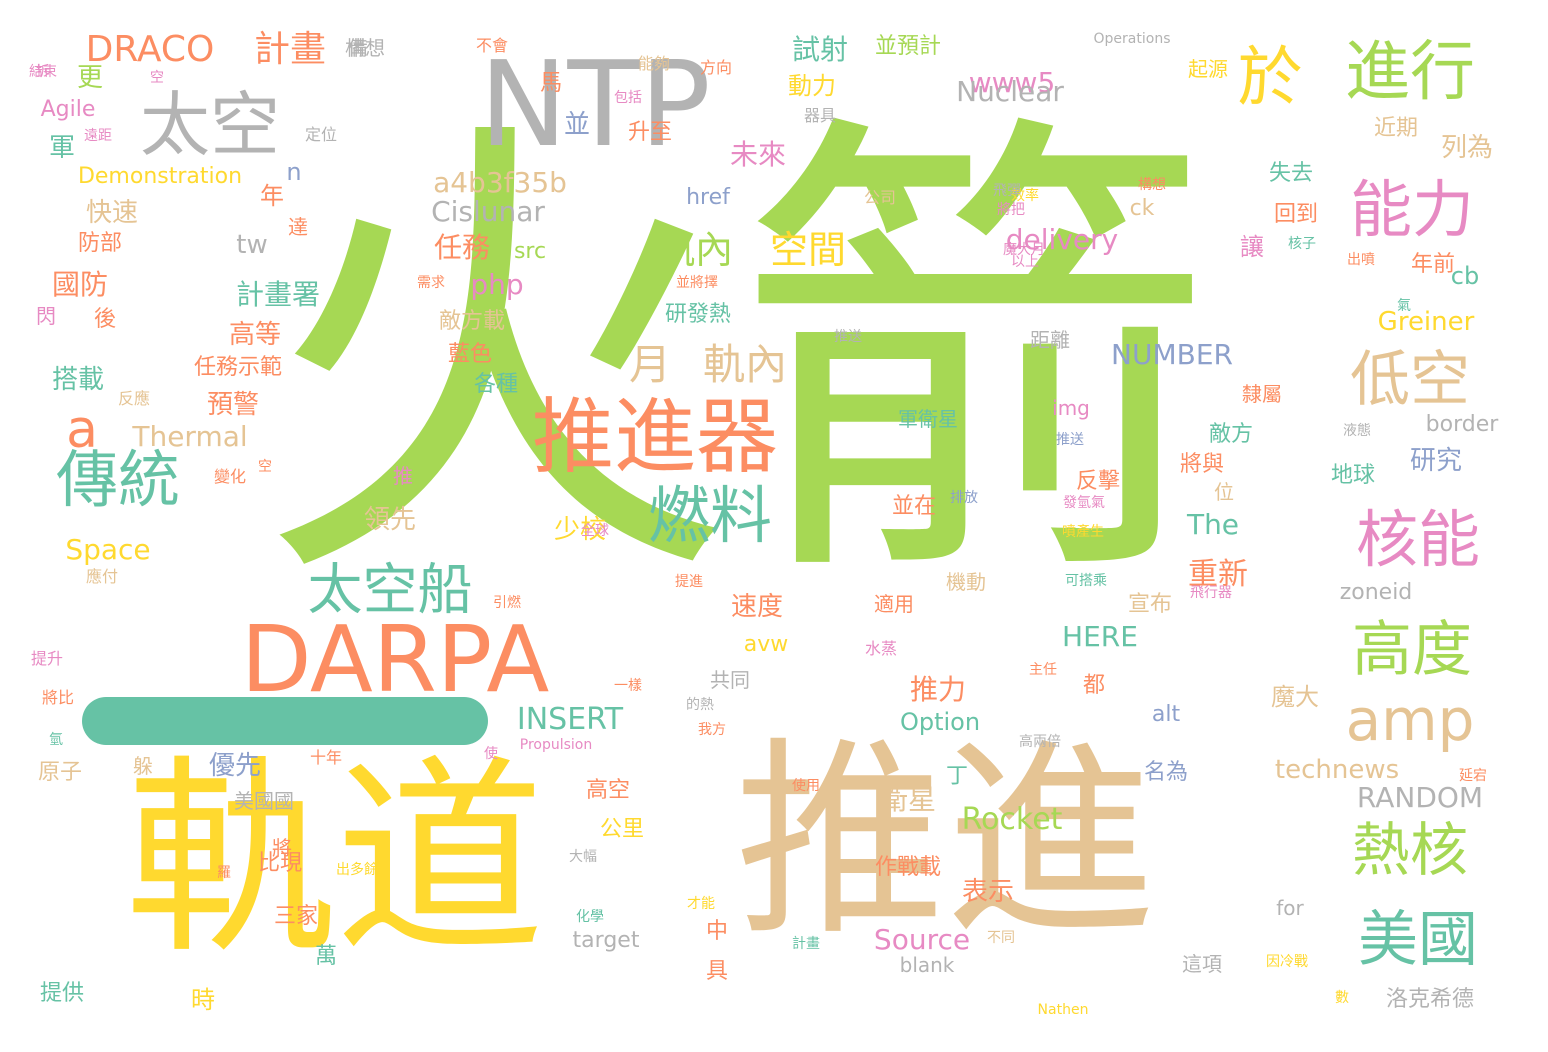 This screenshot has height=1052, width=1548. I want to click on cloud-word: 共同, so click(730, 680).